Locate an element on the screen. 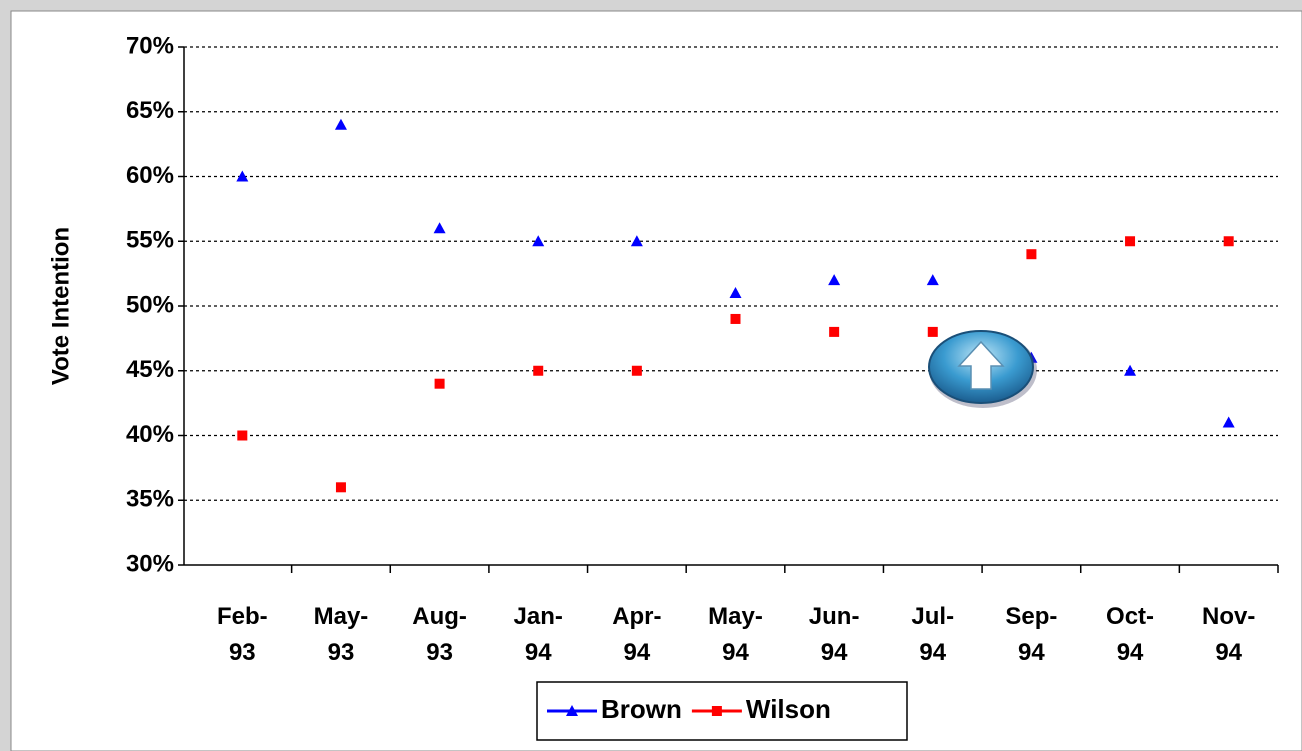 The width and height of the screenshot is (1302, 751). x-tick-label: Sep-94 is located at coordinates (1031, 634).